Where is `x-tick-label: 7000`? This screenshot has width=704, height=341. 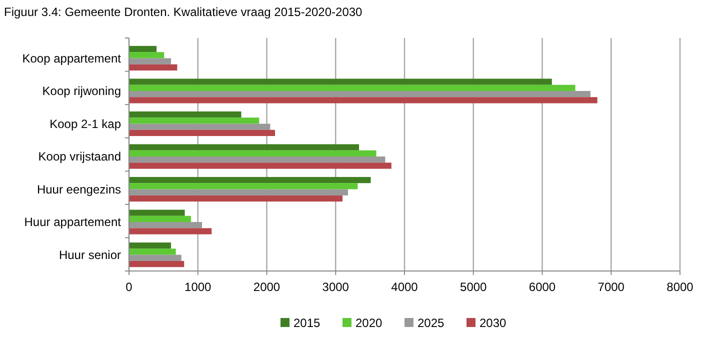 x-tick-label: 7000 is located at coordinates (611, 287).